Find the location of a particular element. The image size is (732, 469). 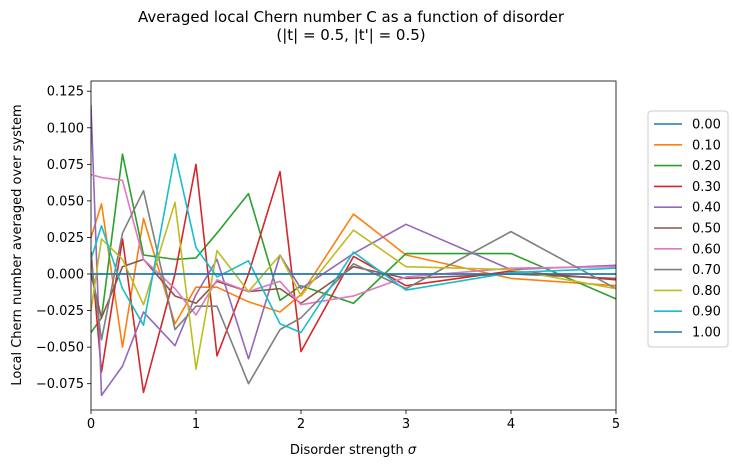

x-tick-label: 5 is located at coordinates (616, 424).